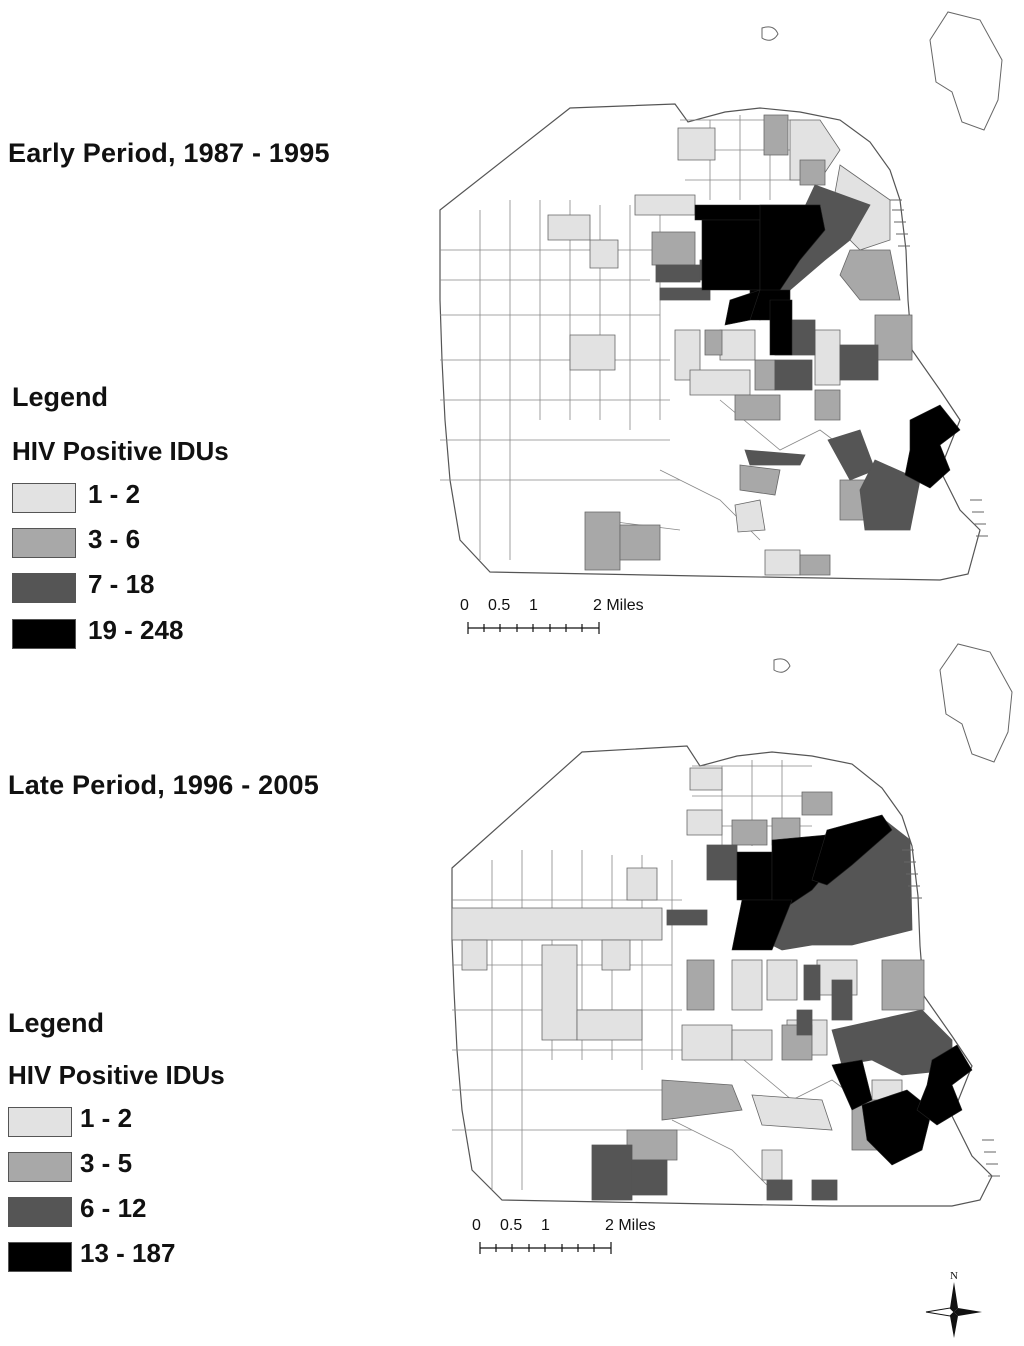 The height and width of the screenshot is (1346, 1024). What do you see at coordinates (163, 785) in the screenshot?
I see `map-title-late: Late Period, 1996 - 2005` at bounding box center [163, 785].